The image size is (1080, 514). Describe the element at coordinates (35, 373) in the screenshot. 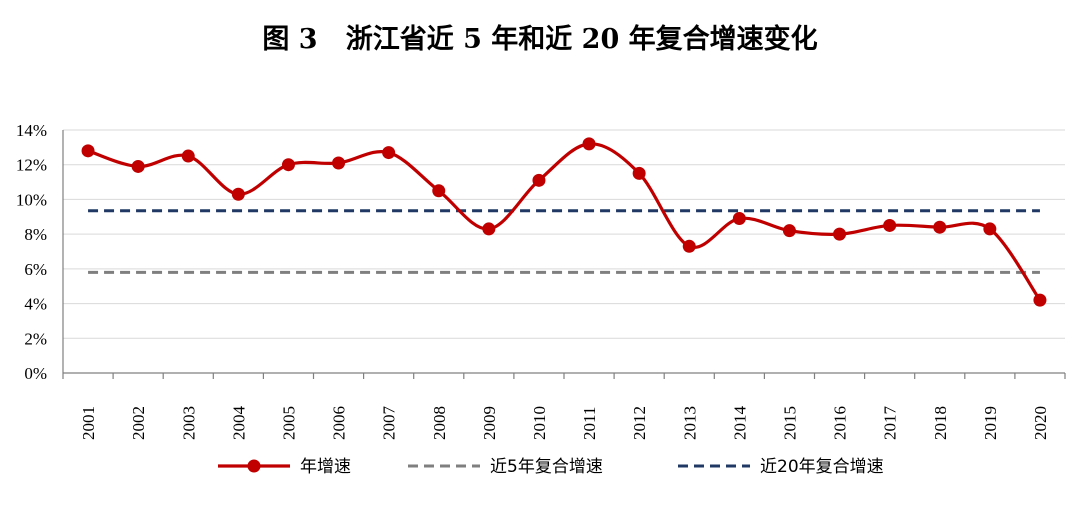

I see `y-tick-label: 0%` at that location.